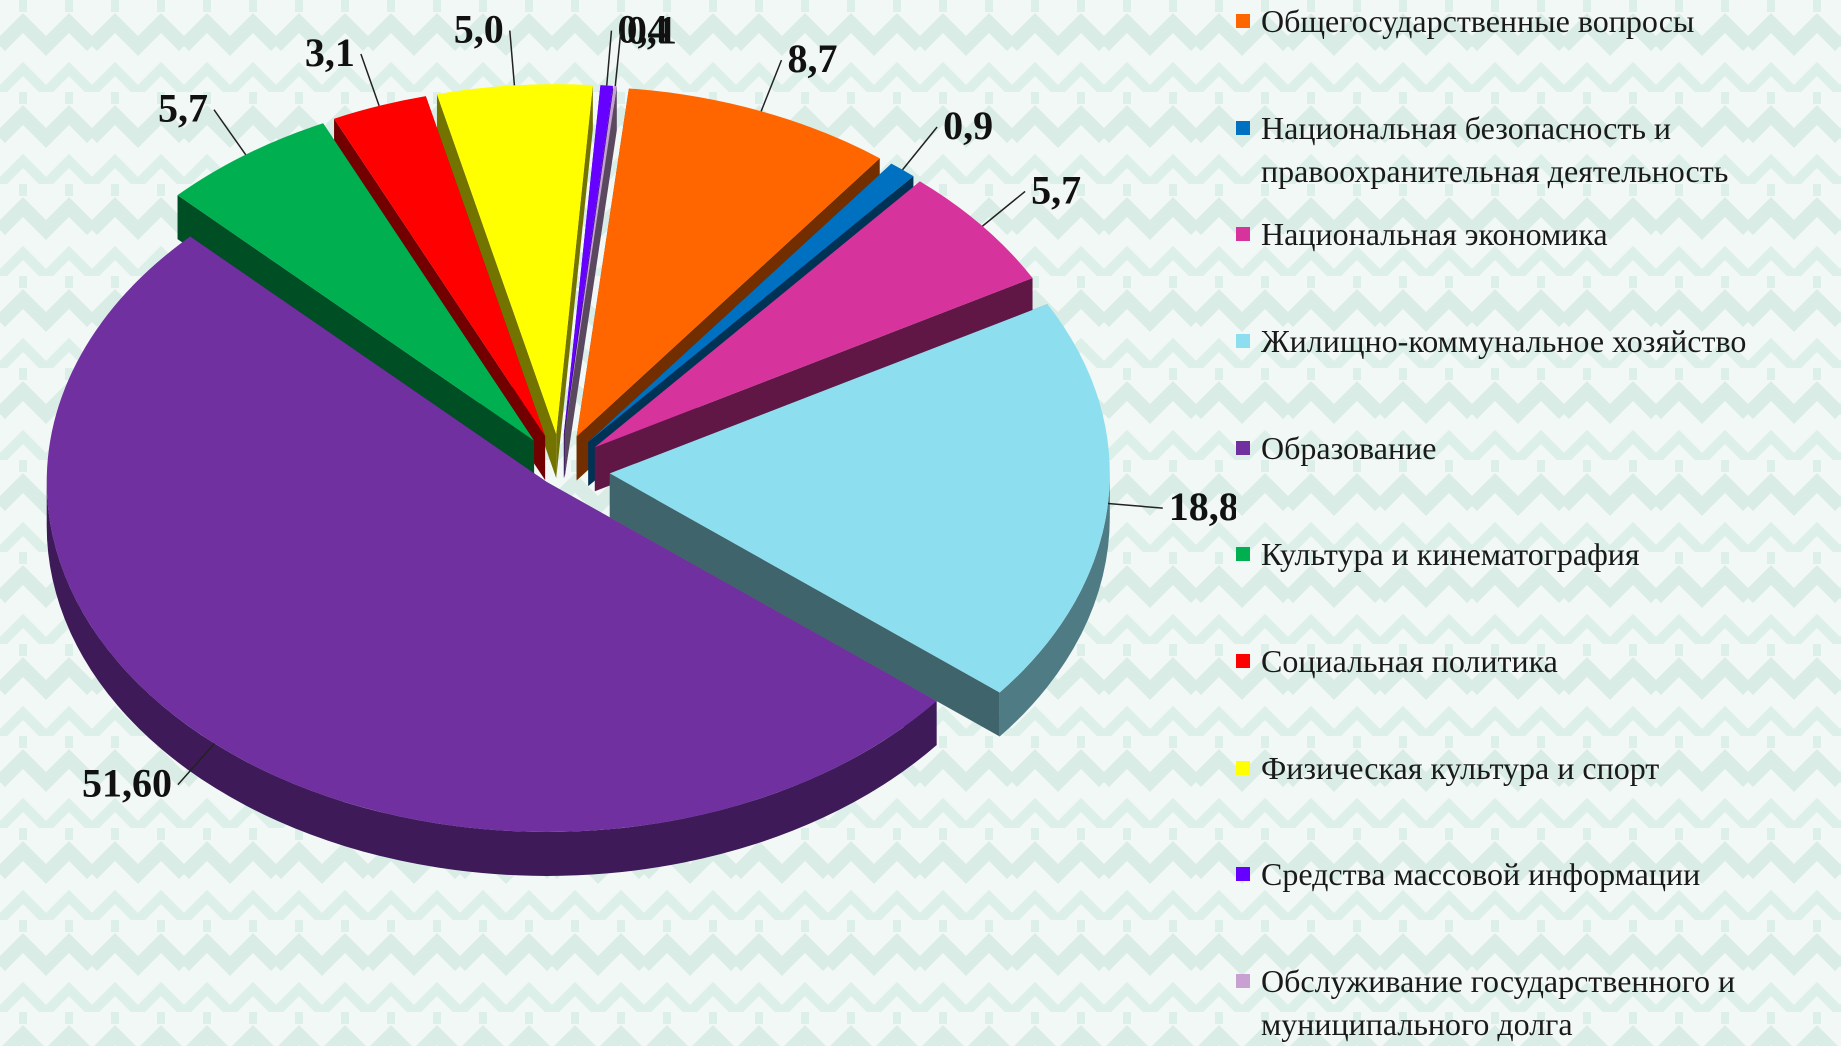 The image size is (1841, 1046). Describe the element at coordinates (479, 29) in the screenshot. I see `data-label: 5,0` at that location.